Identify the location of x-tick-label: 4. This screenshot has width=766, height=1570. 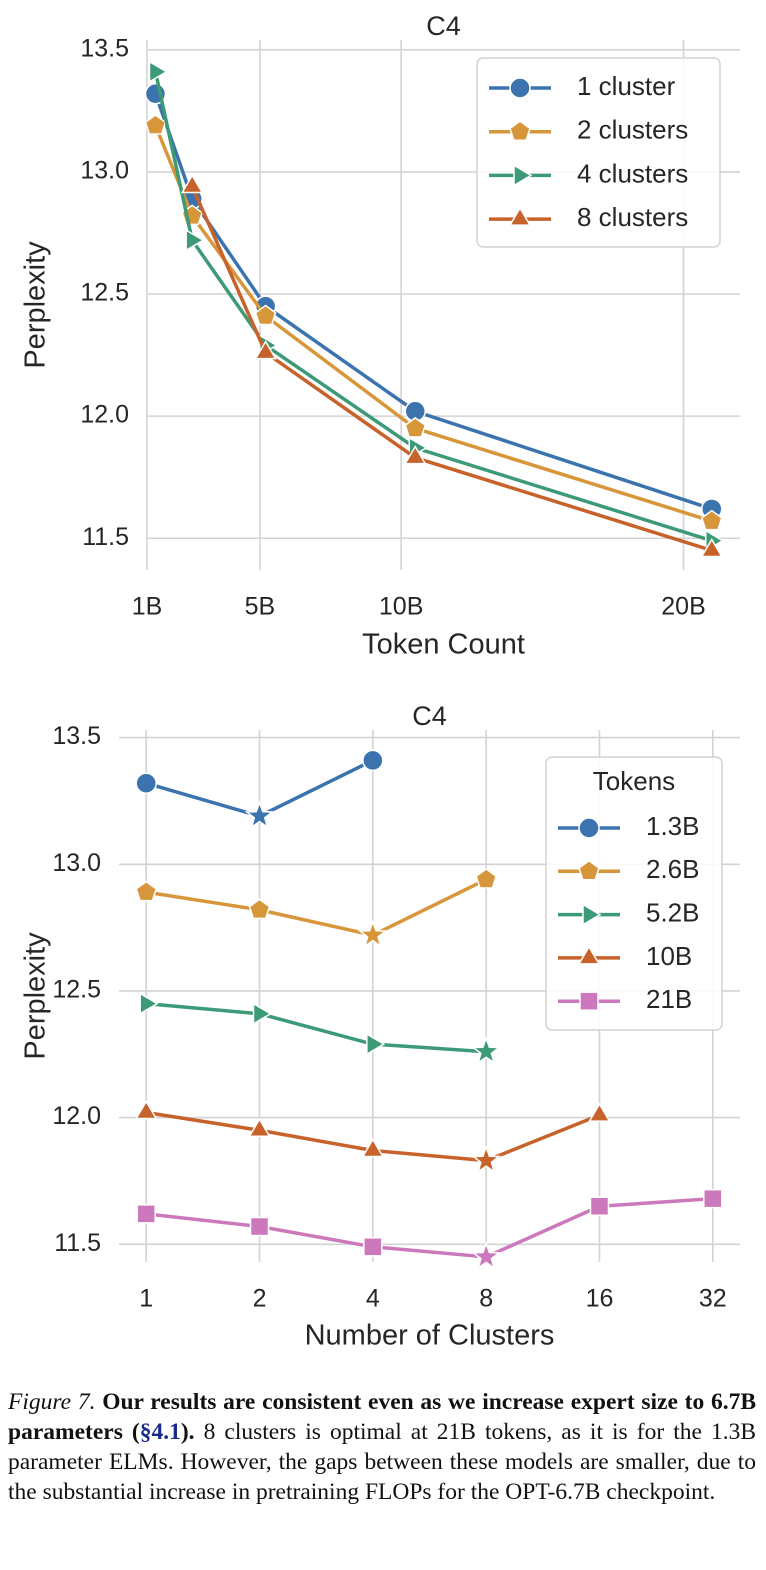
(373, 1299).